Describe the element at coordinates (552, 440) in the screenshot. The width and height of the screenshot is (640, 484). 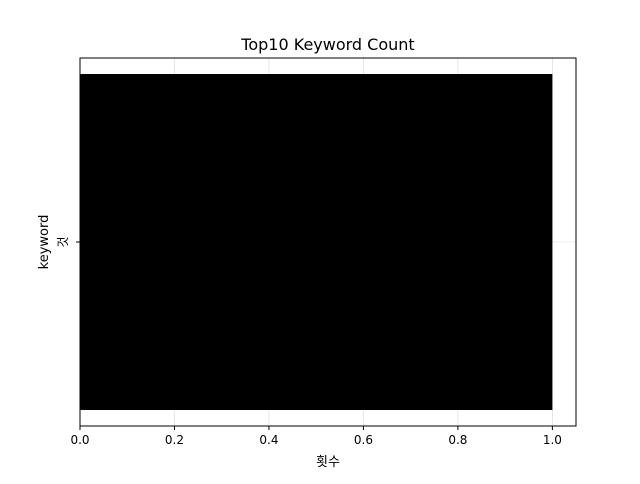
I see `x-tick-label: 1.0` at that location.